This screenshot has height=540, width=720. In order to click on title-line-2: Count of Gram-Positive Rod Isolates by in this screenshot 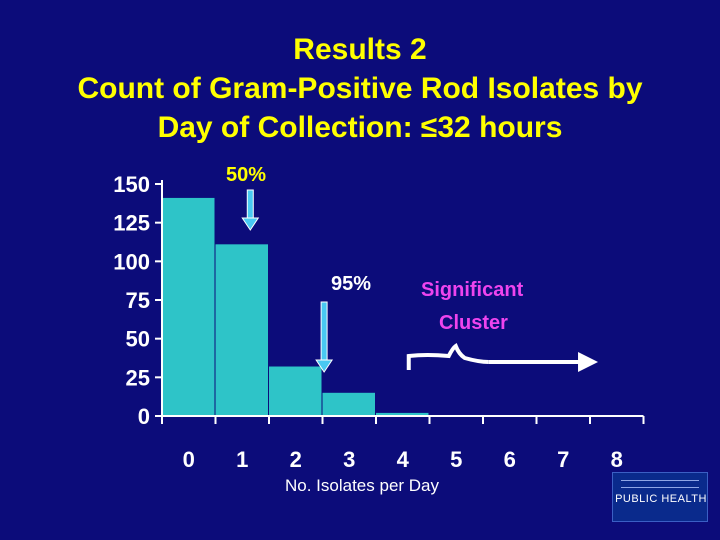, I will do `click(360, 88)`.